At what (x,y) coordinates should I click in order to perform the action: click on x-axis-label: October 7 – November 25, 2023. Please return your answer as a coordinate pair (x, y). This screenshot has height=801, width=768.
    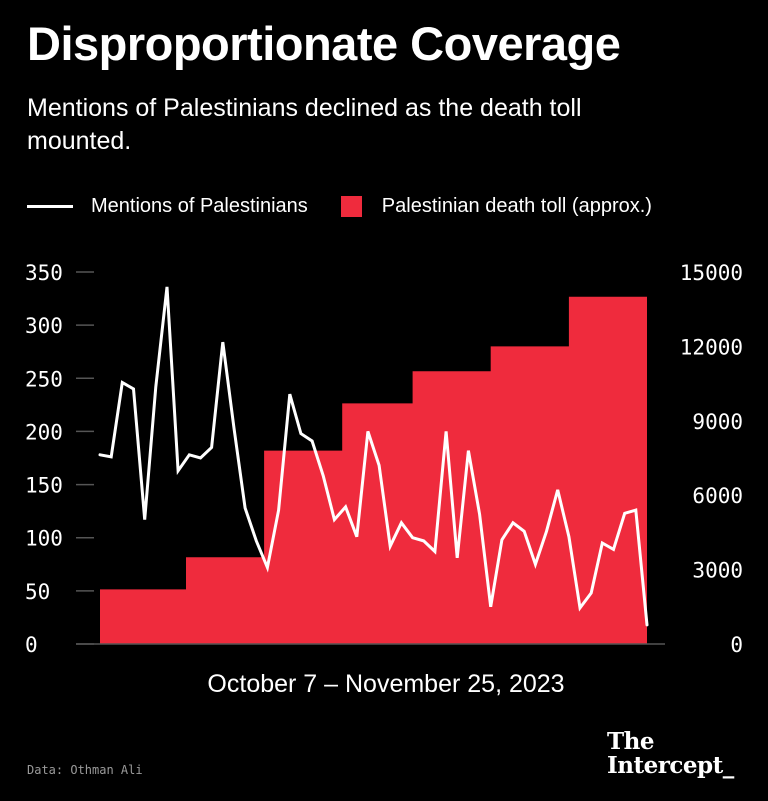
    Looking at the image, I should click on (385, 684).